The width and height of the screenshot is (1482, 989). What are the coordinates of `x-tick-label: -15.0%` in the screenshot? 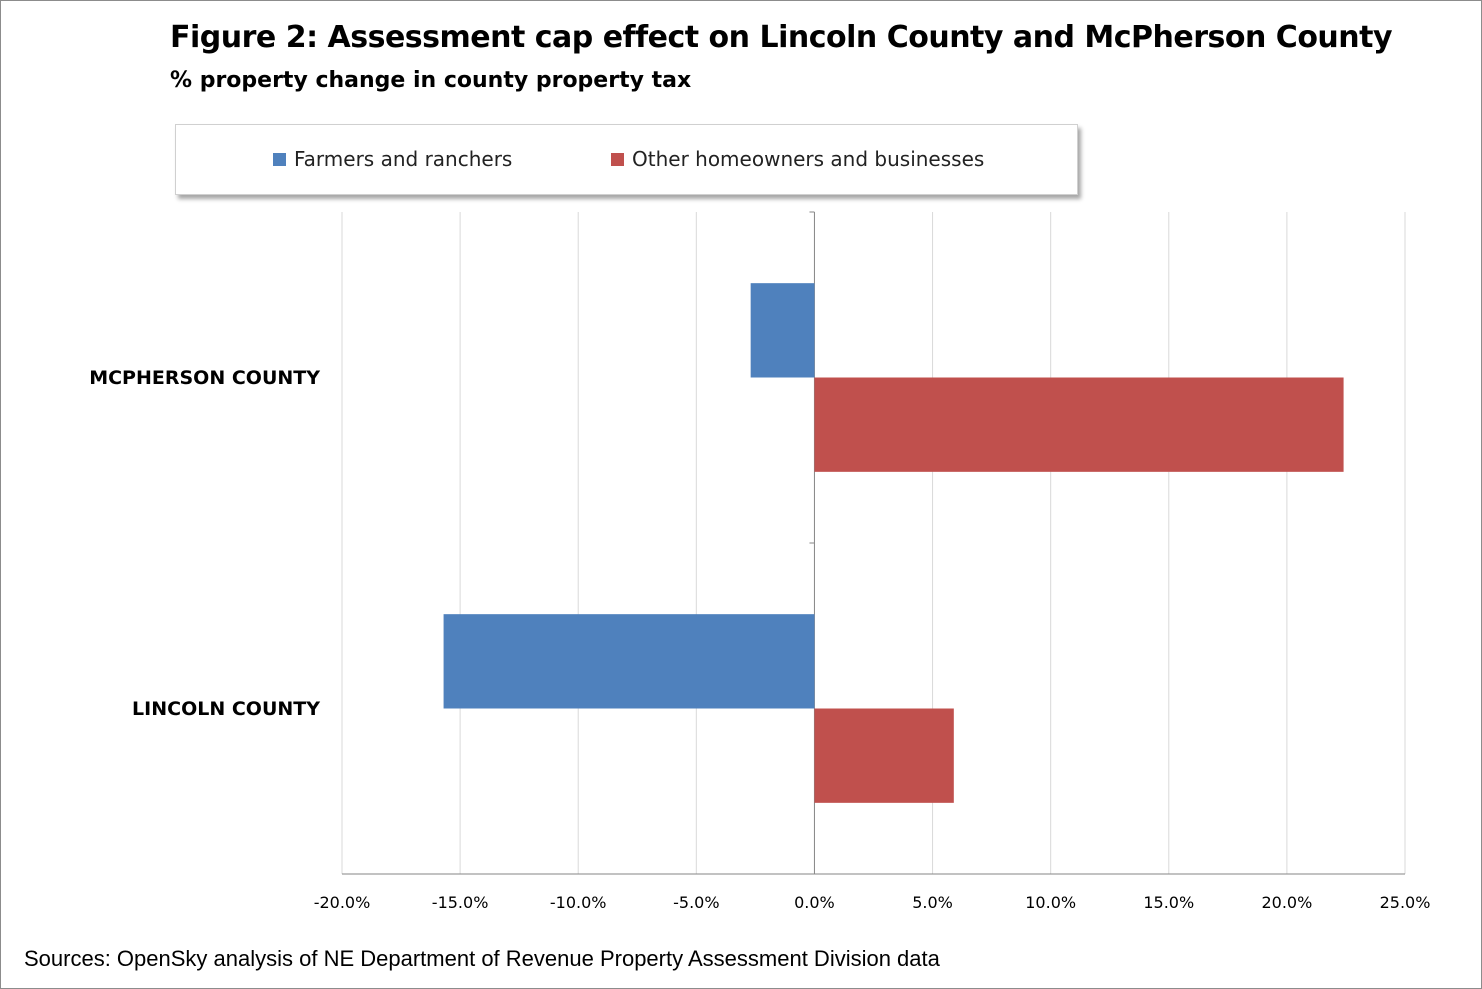 It's located at (460, 902).